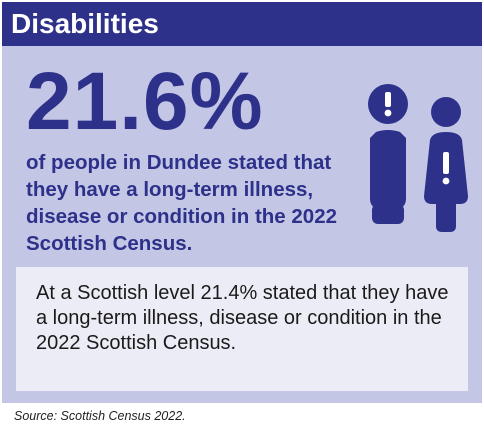 The image size is (484, 438). I want to click on header-bar: Disabilities, so click(242, 24).